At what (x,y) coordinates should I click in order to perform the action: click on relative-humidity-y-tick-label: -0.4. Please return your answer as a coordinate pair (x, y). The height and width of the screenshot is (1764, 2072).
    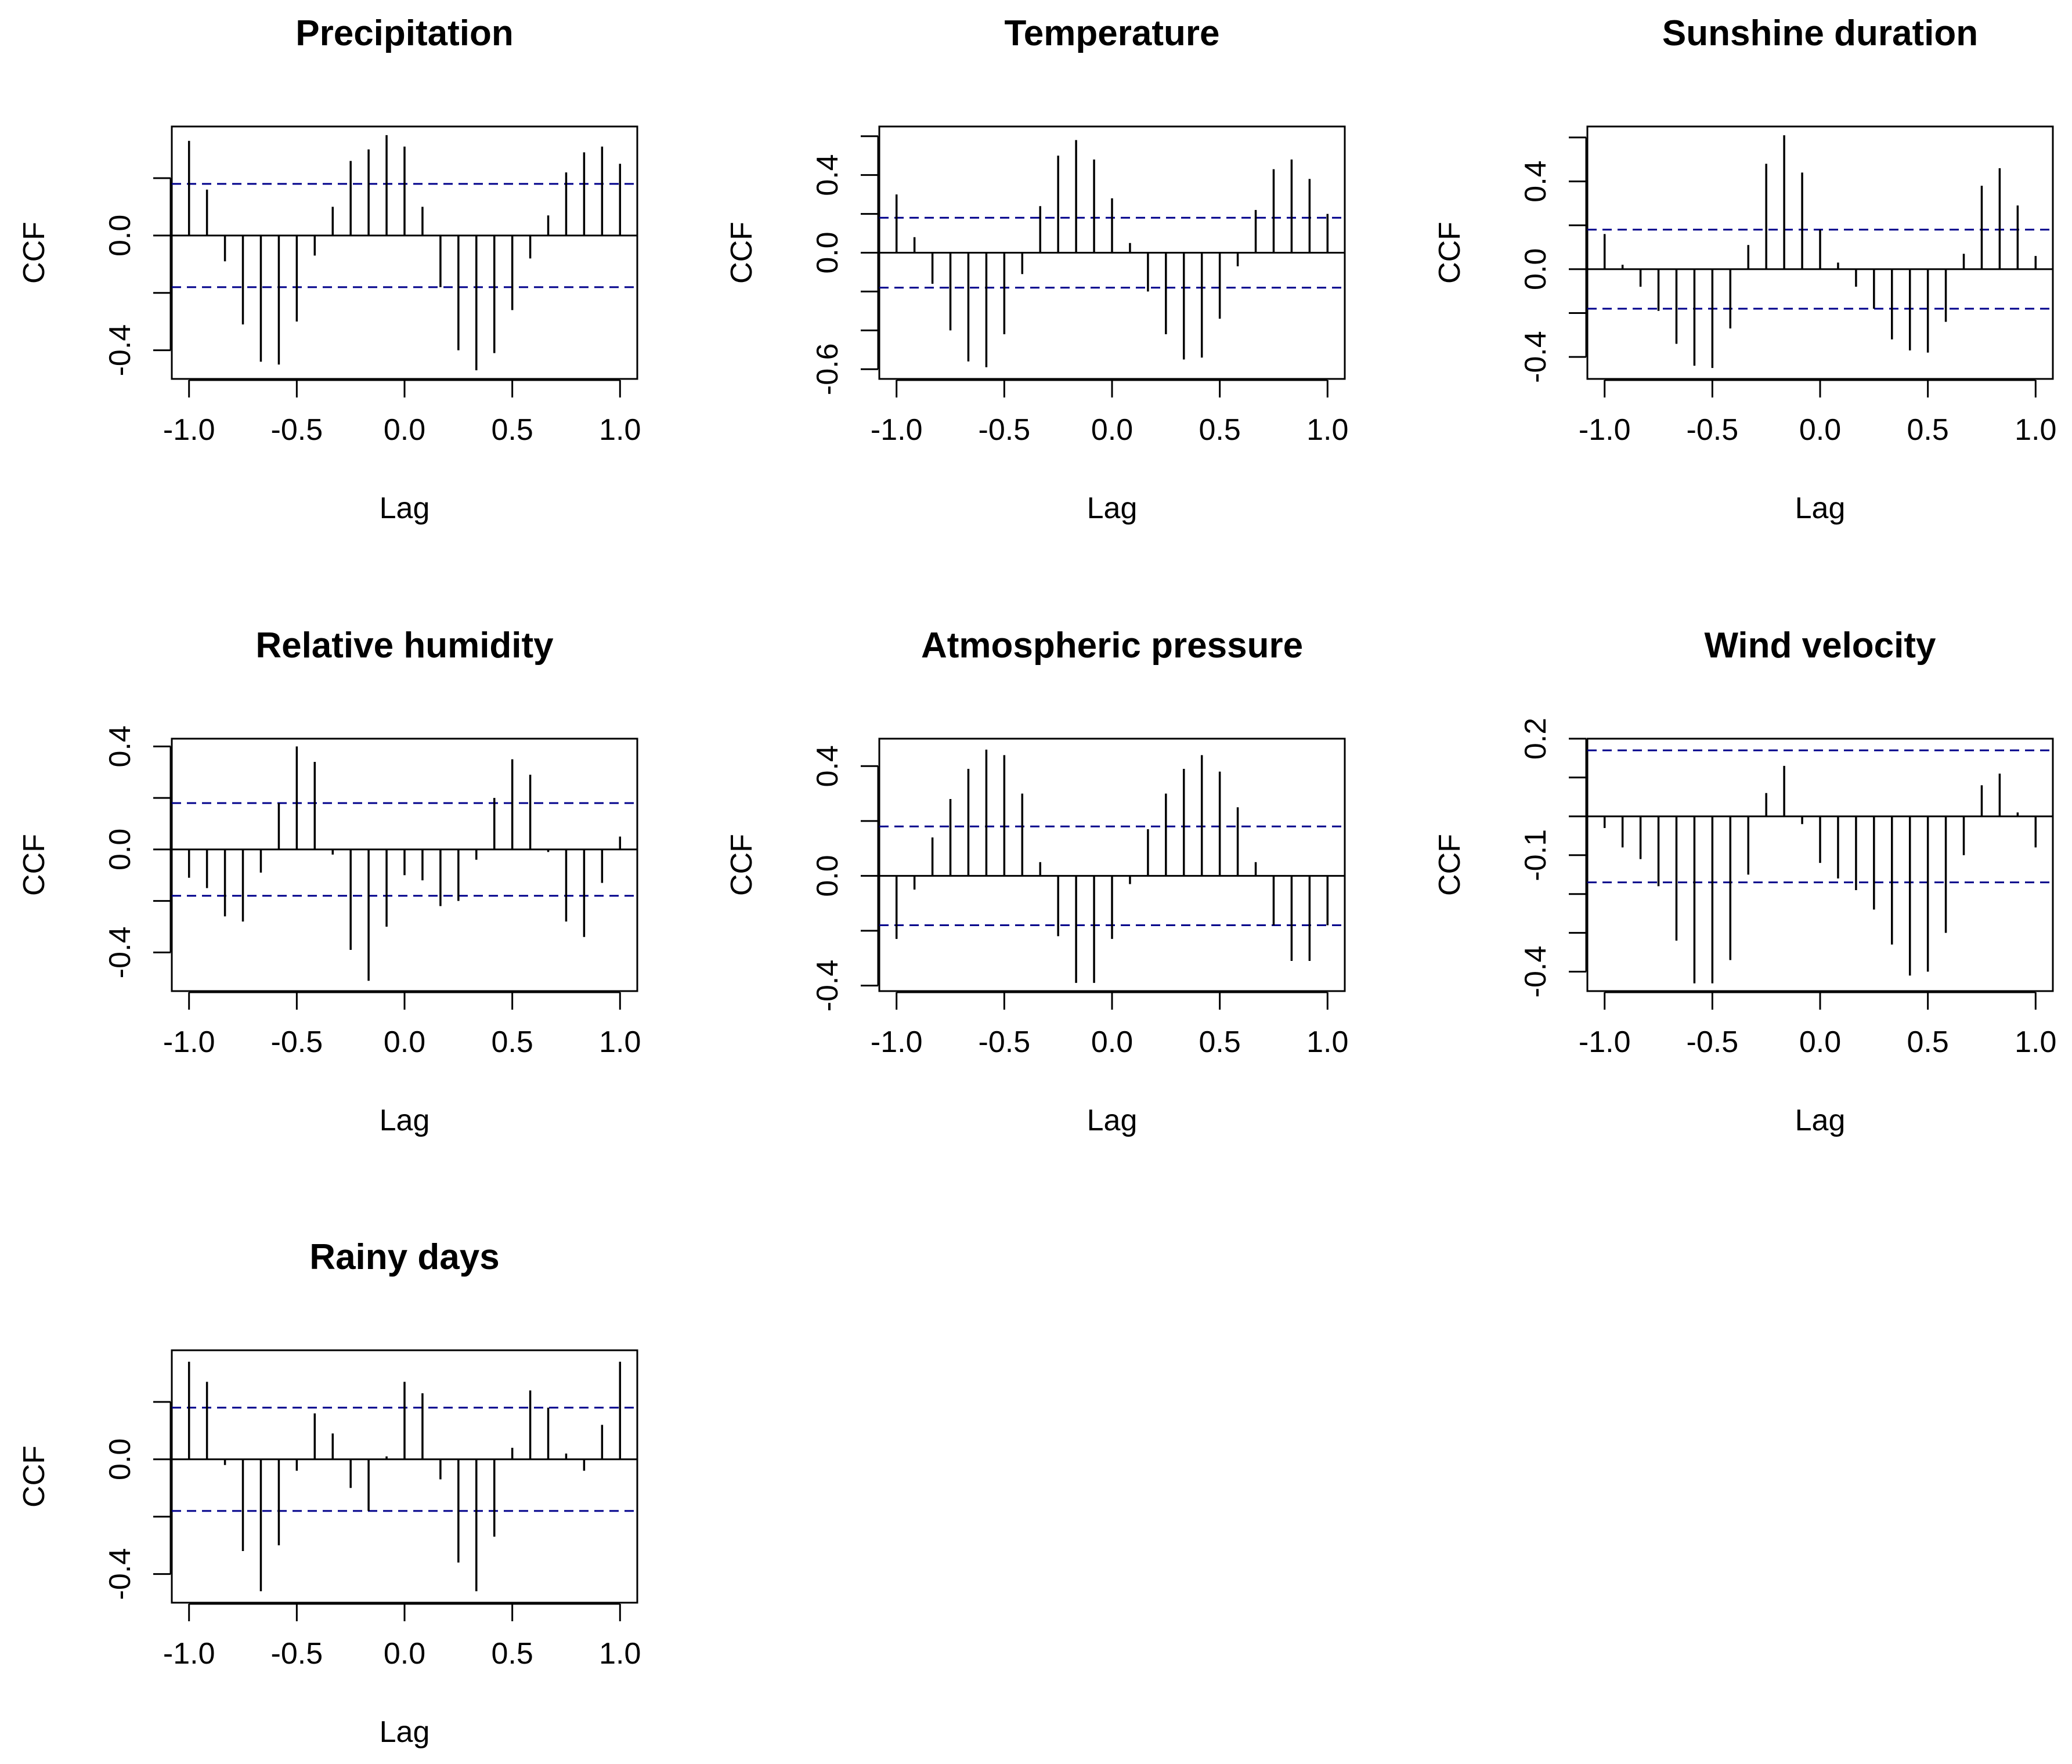
    Looking at the image, I should click on (120, 953).